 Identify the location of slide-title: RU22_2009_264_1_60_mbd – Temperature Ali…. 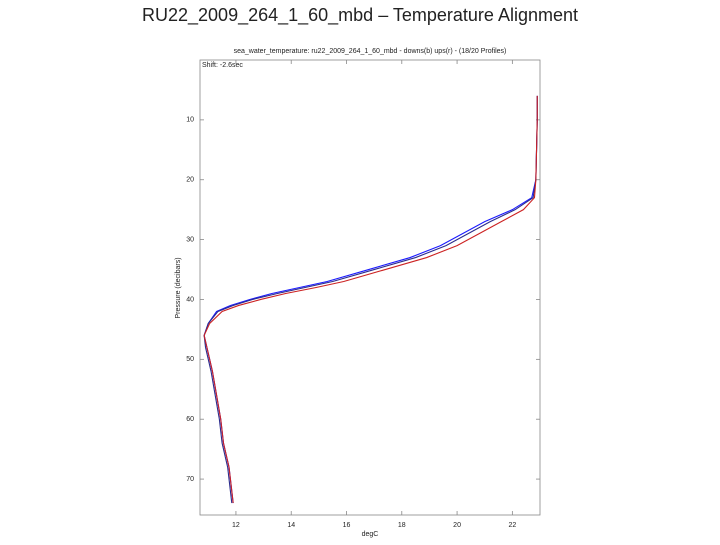
(360, 15).